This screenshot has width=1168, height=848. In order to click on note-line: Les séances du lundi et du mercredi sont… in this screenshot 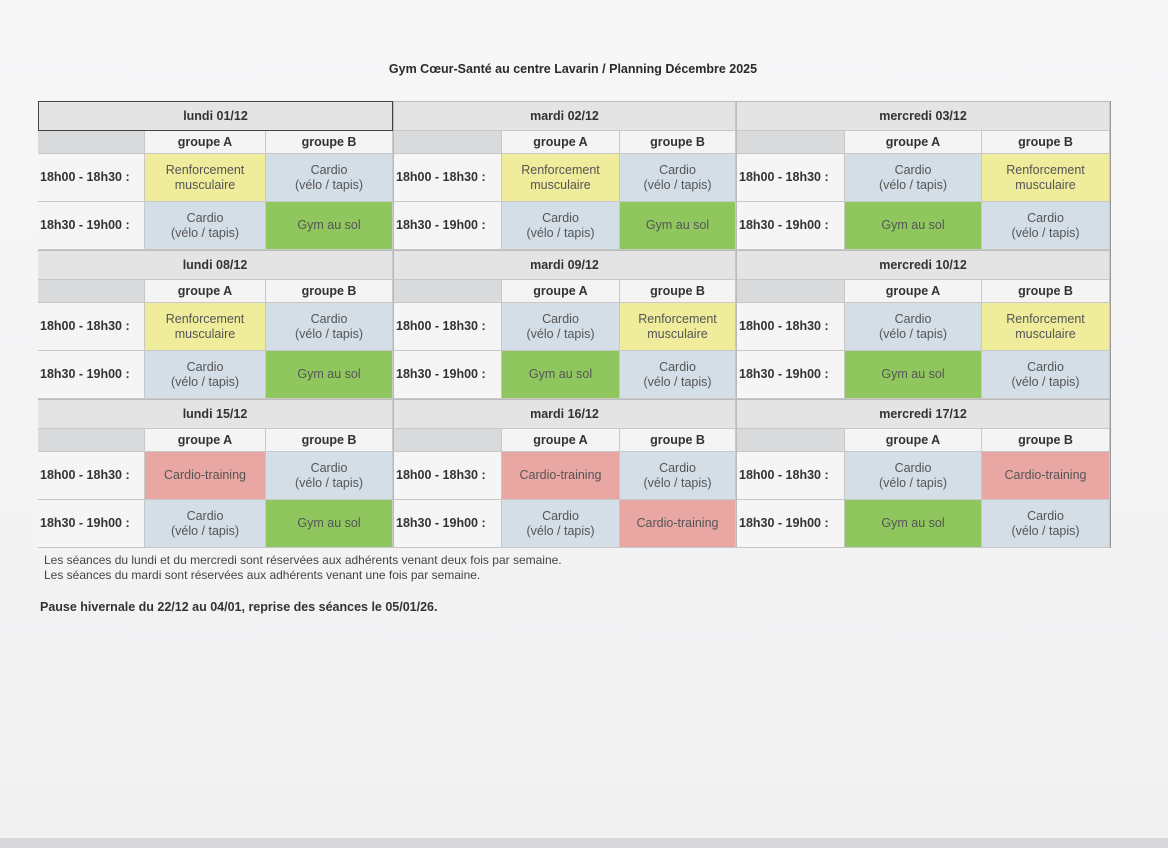, I will do `click(303, 560)`.